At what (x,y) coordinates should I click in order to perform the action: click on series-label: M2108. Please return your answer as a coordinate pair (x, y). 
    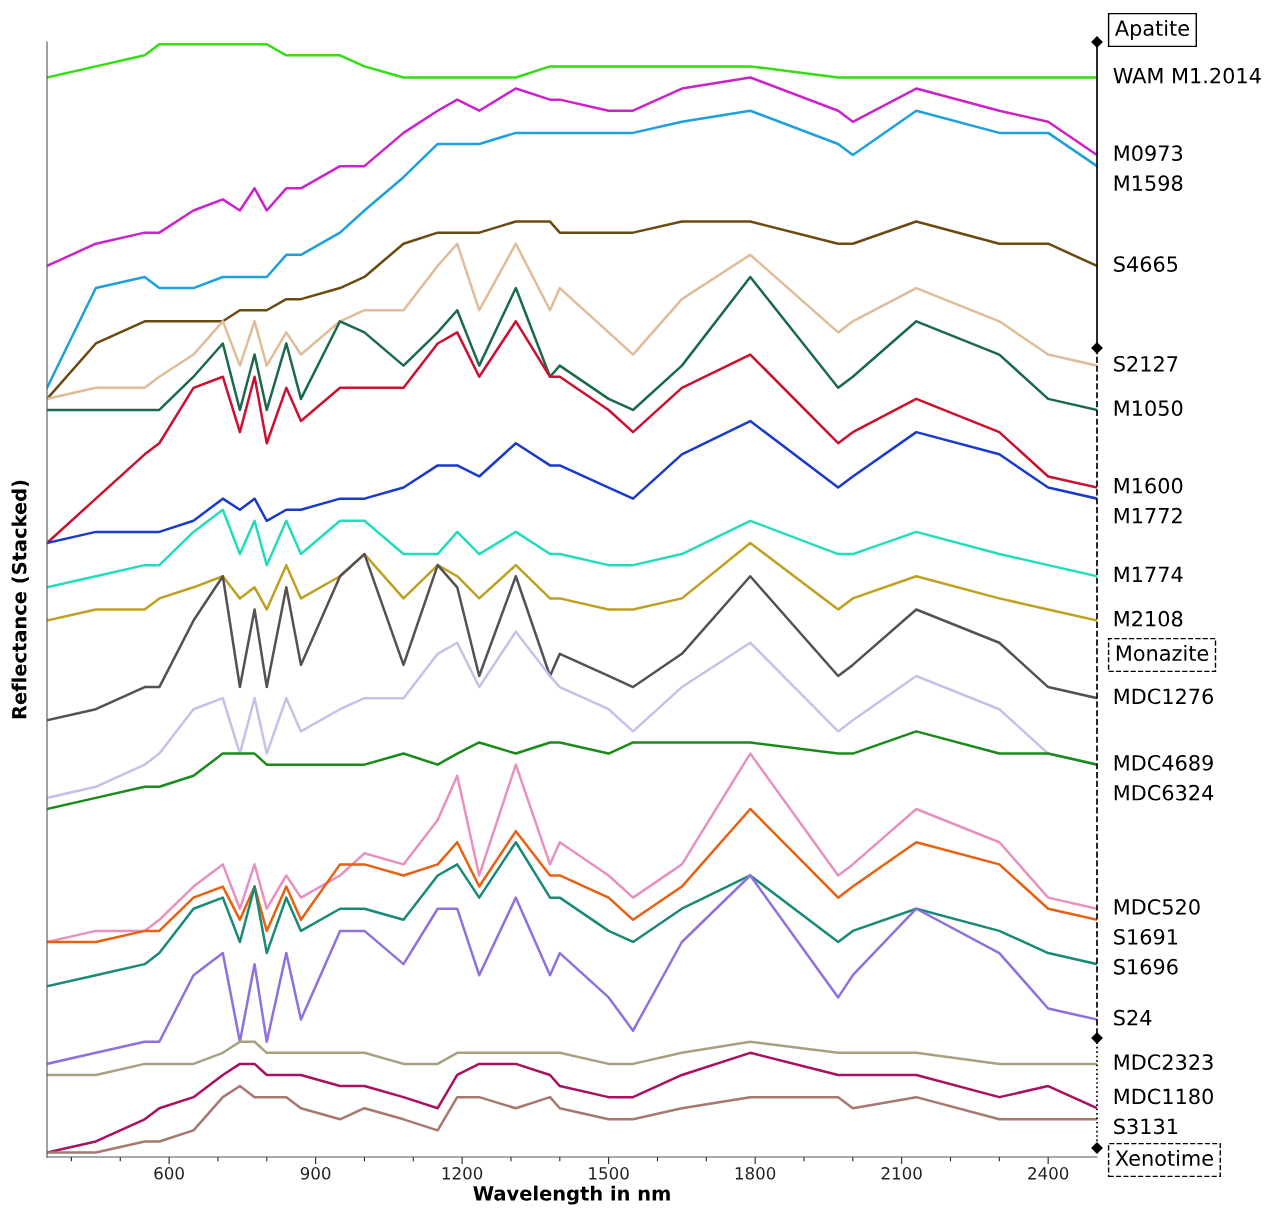
    Looking at the image, I should click on (1148, 618).